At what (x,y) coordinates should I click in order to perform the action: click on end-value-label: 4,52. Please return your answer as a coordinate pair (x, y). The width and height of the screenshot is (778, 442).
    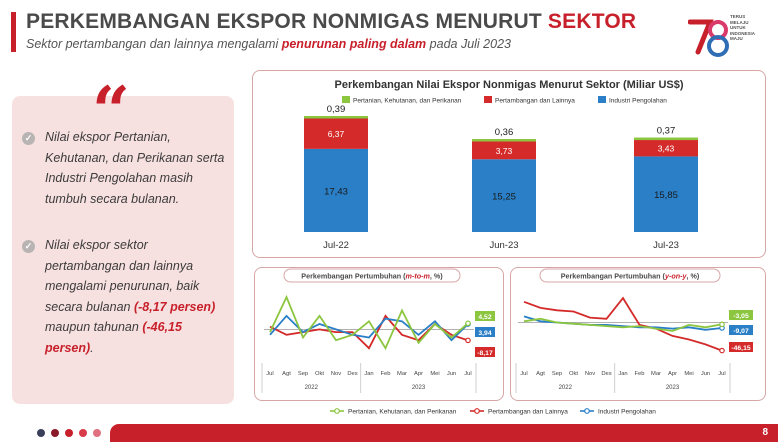
    Looking at the image, I should click on (484, 317).